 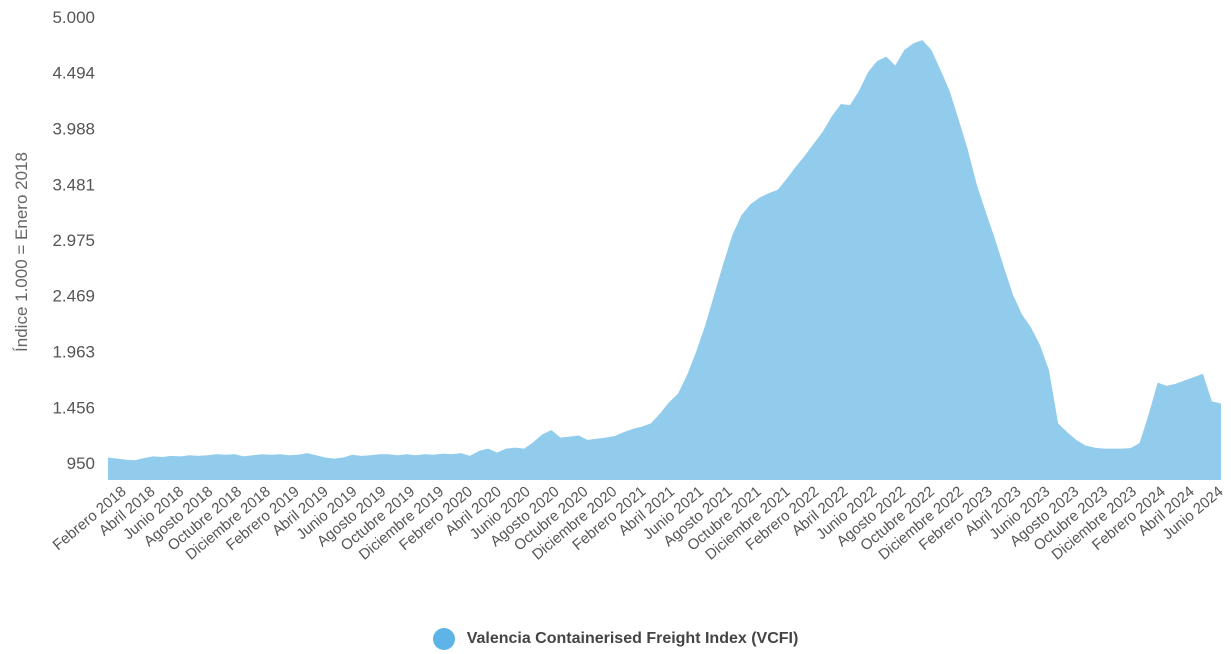 I want to click on y-axis-title: Índice 1.000 = Enero 2018, so click(x=21, y=252).